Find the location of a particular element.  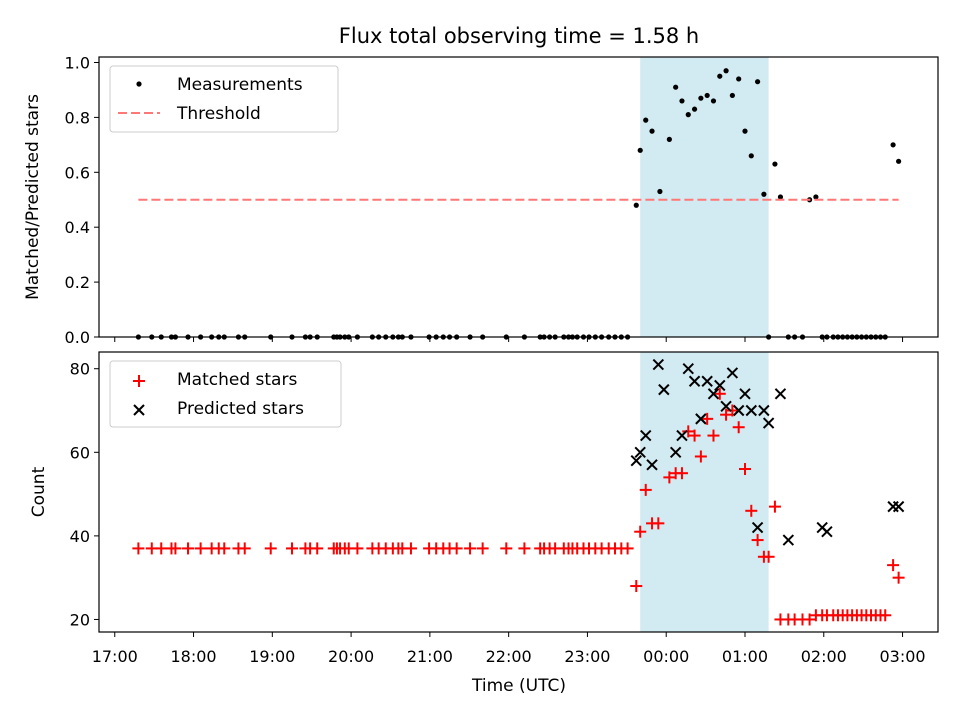

x-tick-label: 23:00 is located at coordinates (587, 656).